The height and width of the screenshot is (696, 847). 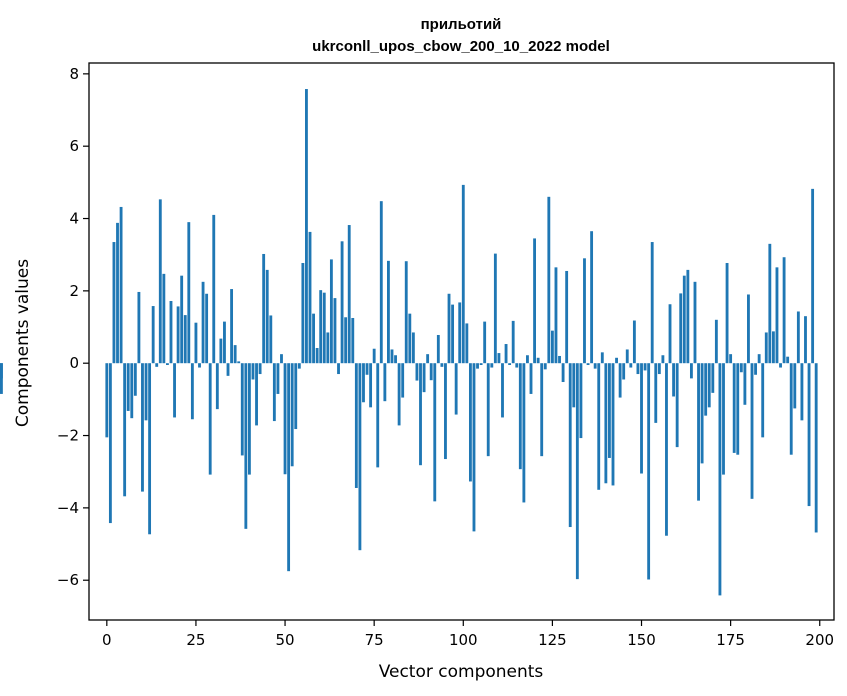 I want to click on y-tick-label: 2, so click(x=74, y=291).